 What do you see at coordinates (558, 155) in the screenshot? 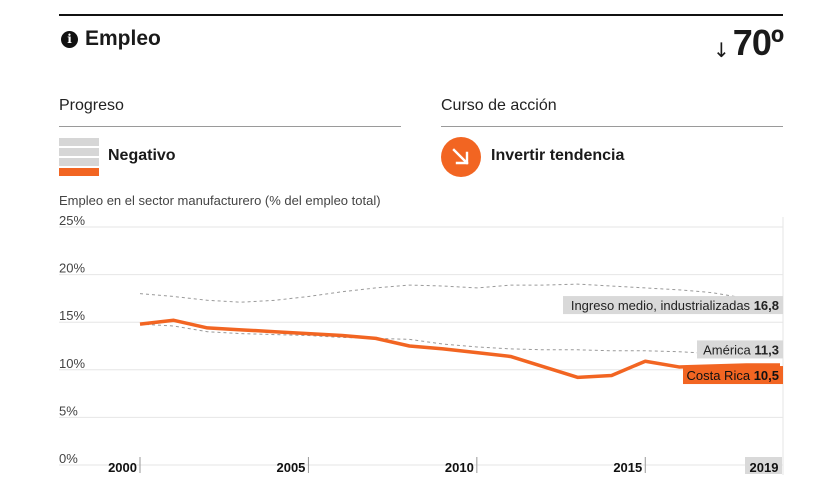
I see `course-label: Invertir tendencia` at bounding box center [558, 155].